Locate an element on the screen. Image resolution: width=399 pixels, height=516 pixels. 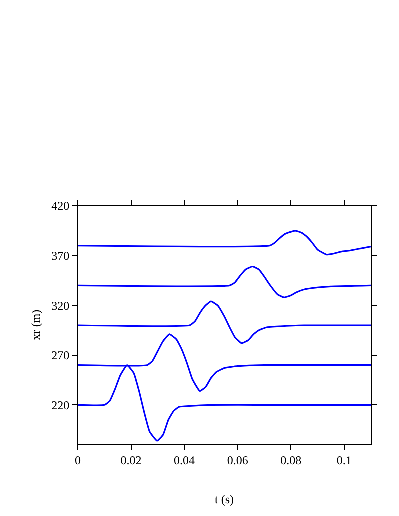
y-axis-title: xr (m) is located at coordinates (35, 325).